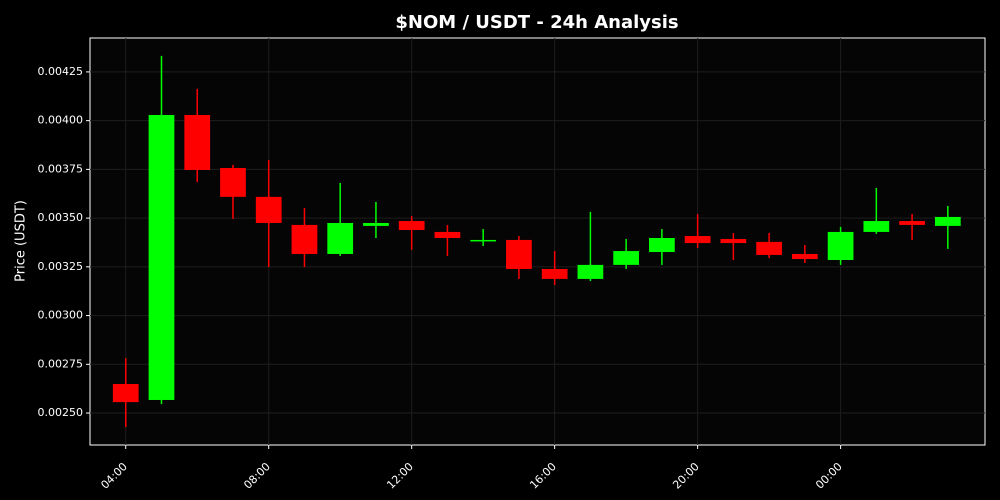 This screenshot has width=1000, height=500. I want to click on y-tick-label: 0.00325, so click(61, 266).